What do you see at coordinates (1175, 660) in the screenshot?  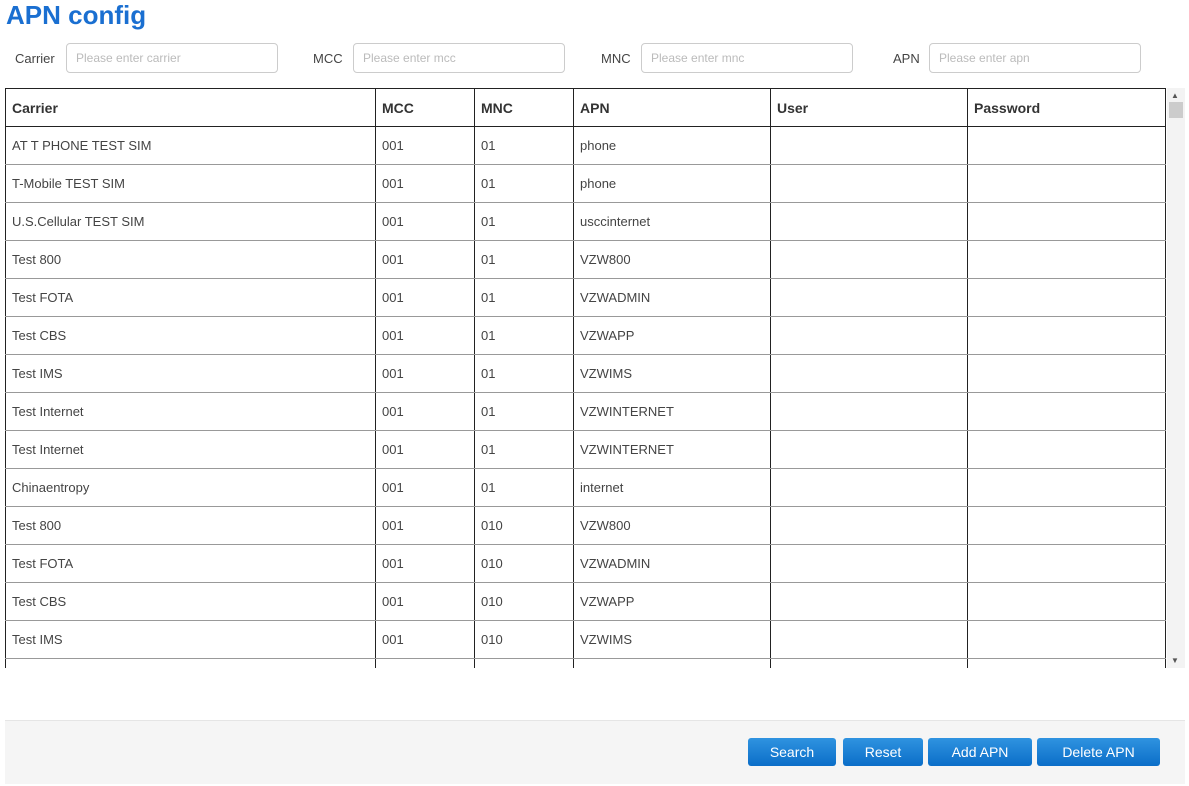 I see `scroll-down-icon: ▼` at bounding box center [1175, 660].